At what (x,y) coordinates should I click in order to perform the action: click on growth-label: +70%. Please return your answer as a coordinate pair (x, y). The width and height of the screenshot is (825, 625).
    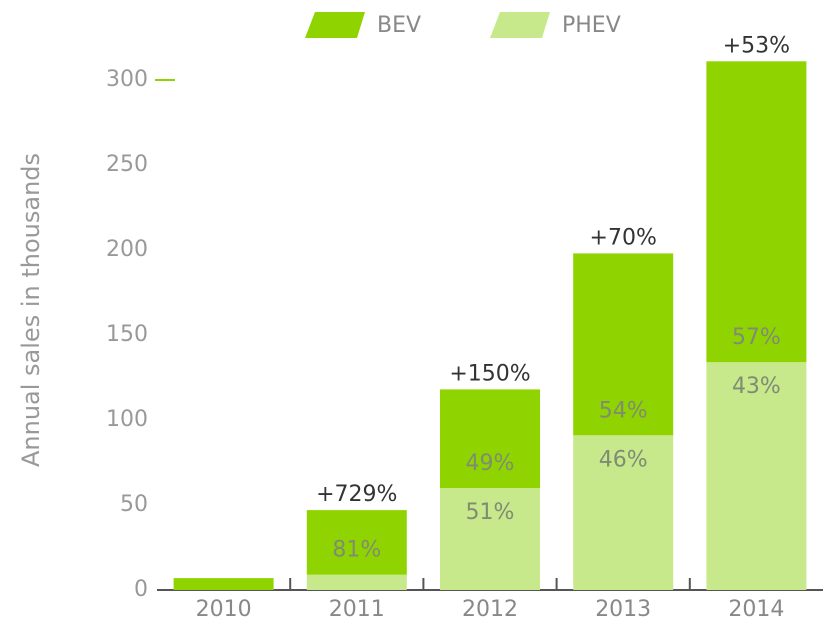
    Looking at the image, I should click on (623, 237).